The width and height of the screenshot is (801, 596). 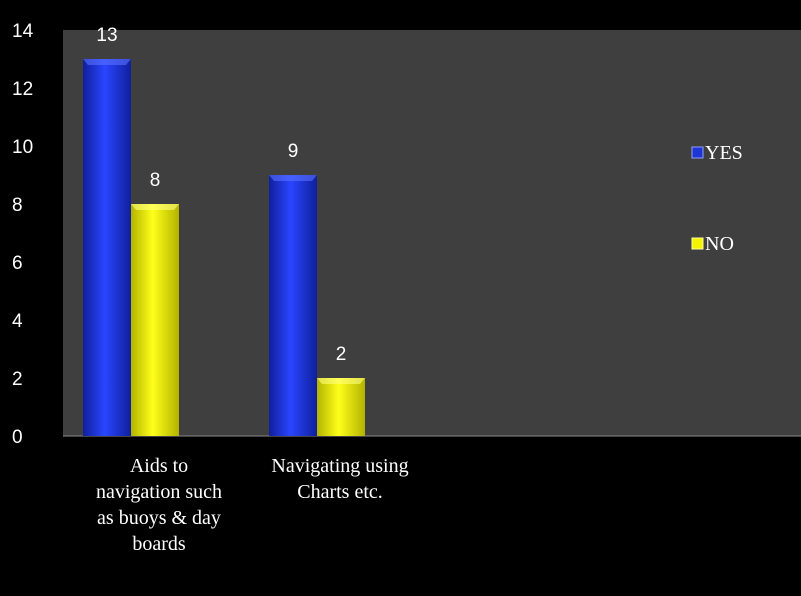 What do you see at coordinates (341, 354) in the screenshot?
I see `data-label: 2` at bounding box center [341, 354].